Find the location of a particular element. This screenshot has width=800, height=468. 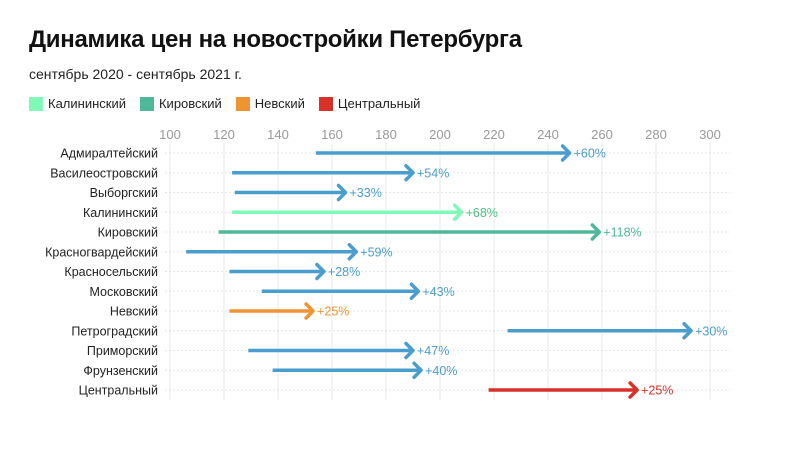

data-label: +54% is located at coordinates (433, 173).